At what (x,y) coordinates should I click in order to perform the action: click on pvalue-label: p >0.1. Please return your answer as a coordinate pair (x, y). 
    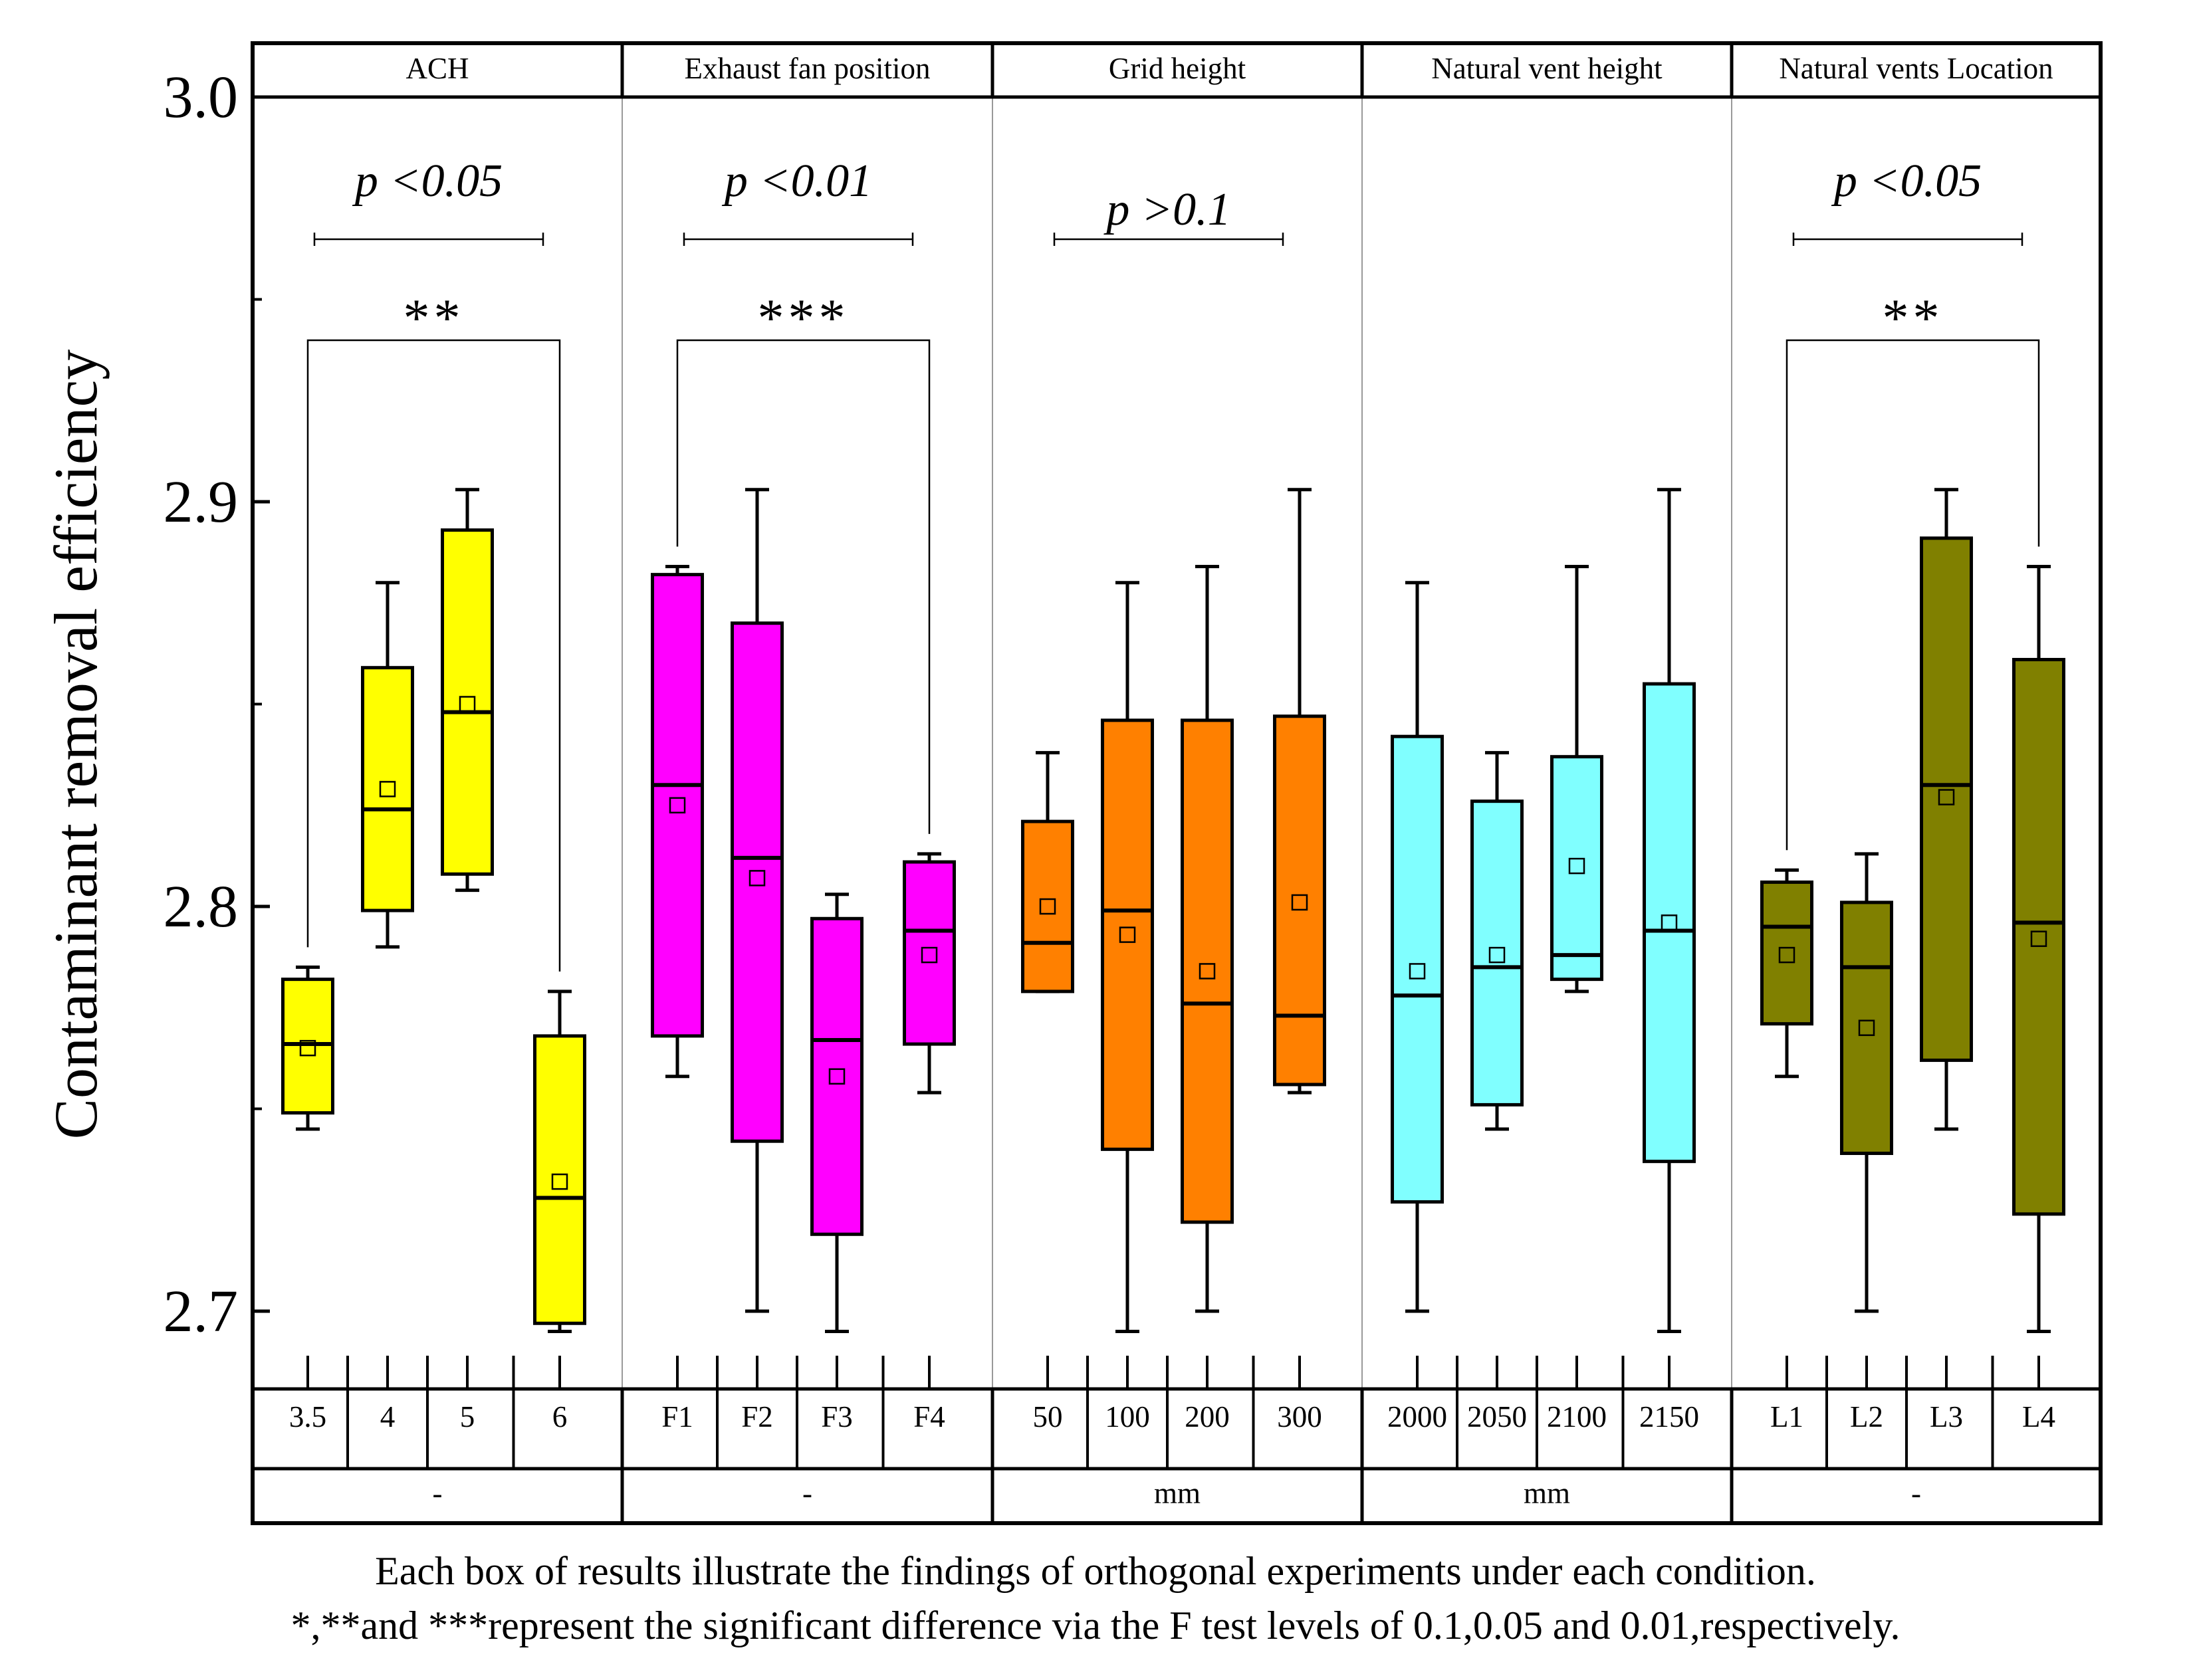
    Looking at the image, I should click on (1166, 209).